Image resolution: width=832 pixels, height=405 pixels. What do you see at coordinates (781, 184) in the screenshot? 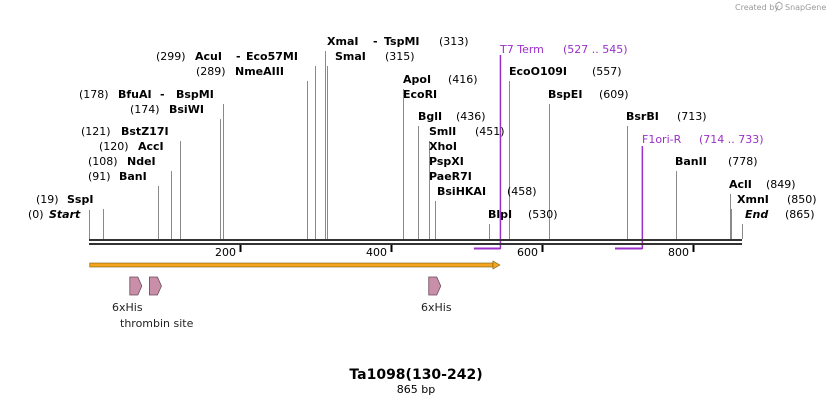
I see `site-pos: (849)` at bounding box center [781, 184].